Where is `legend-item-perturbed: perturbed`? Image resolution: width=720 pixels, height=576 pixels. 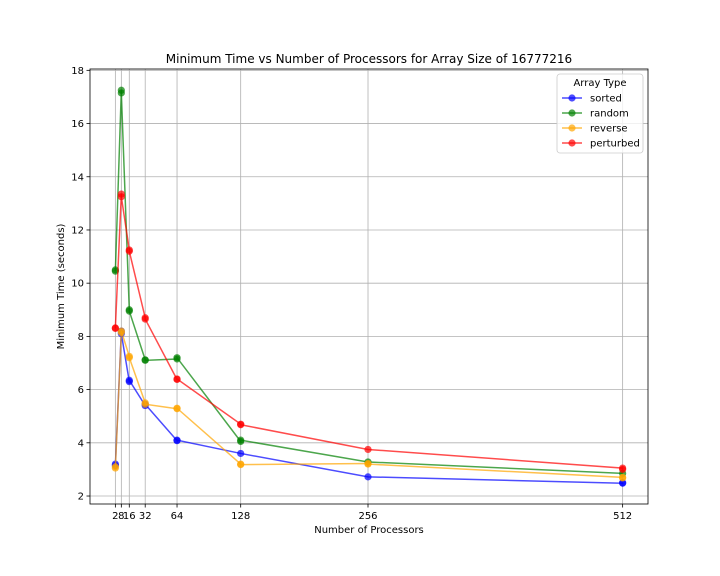
legend-item-perturbed: perturbed is located at coordinates (601, 144).